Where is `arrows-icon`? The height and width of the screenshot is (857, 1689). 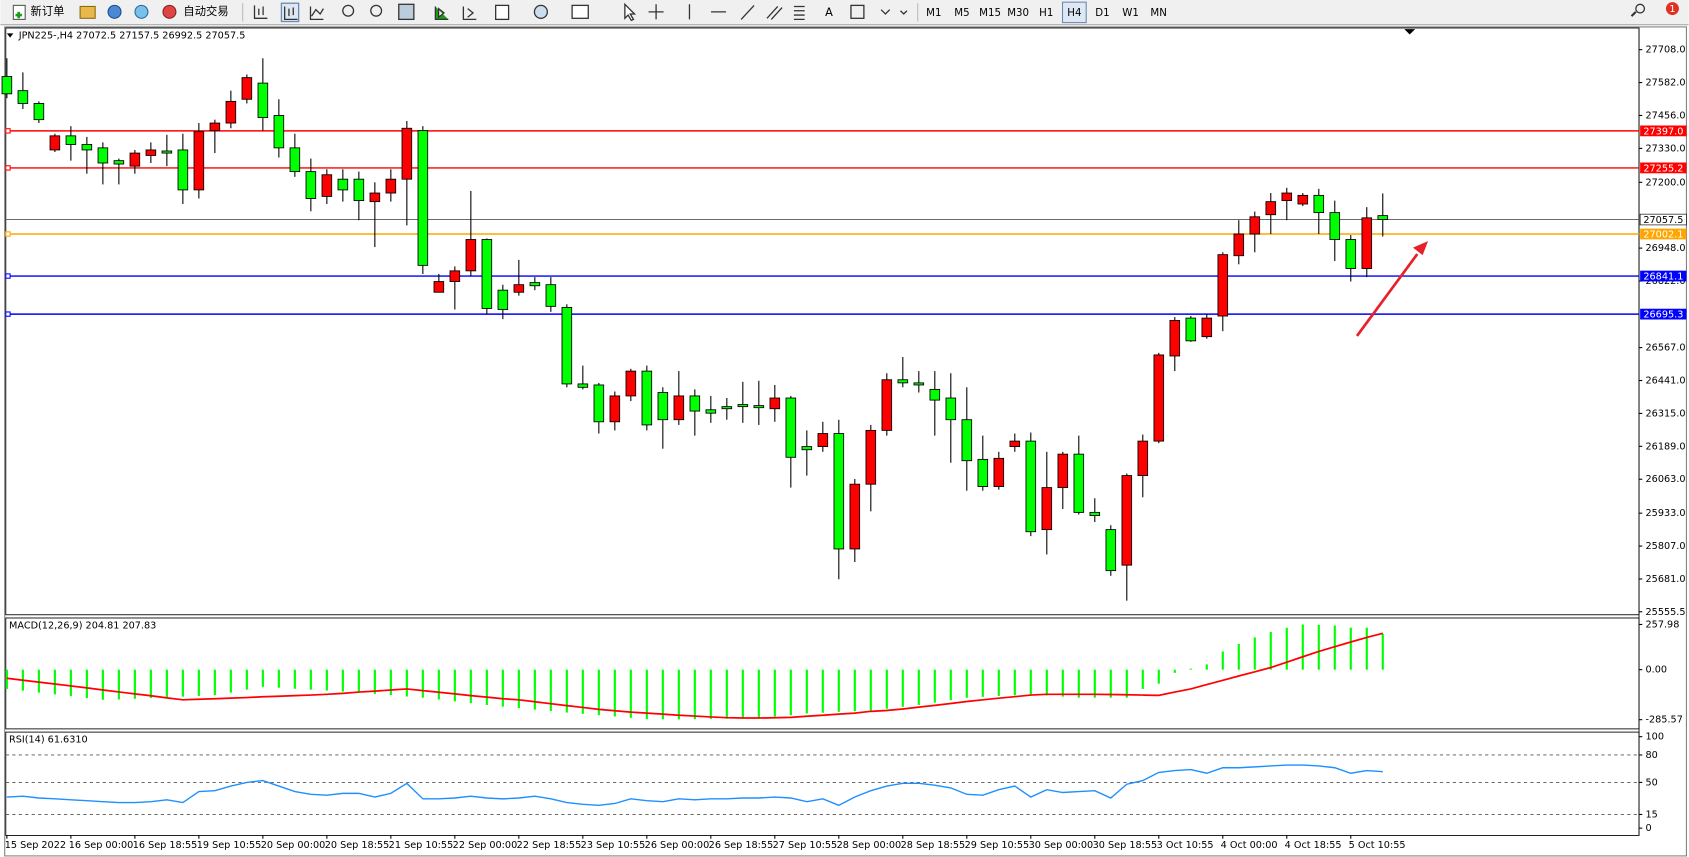
arrows-icon is located at coordinates (894, 12).